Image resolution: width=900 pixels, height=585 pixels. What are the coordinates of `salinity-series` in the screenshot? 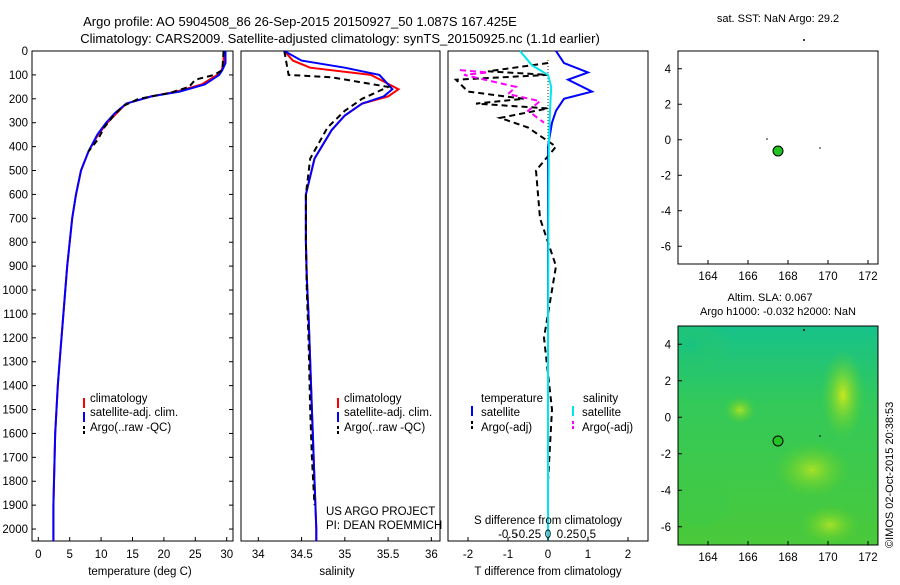 It's located at (342, 295).